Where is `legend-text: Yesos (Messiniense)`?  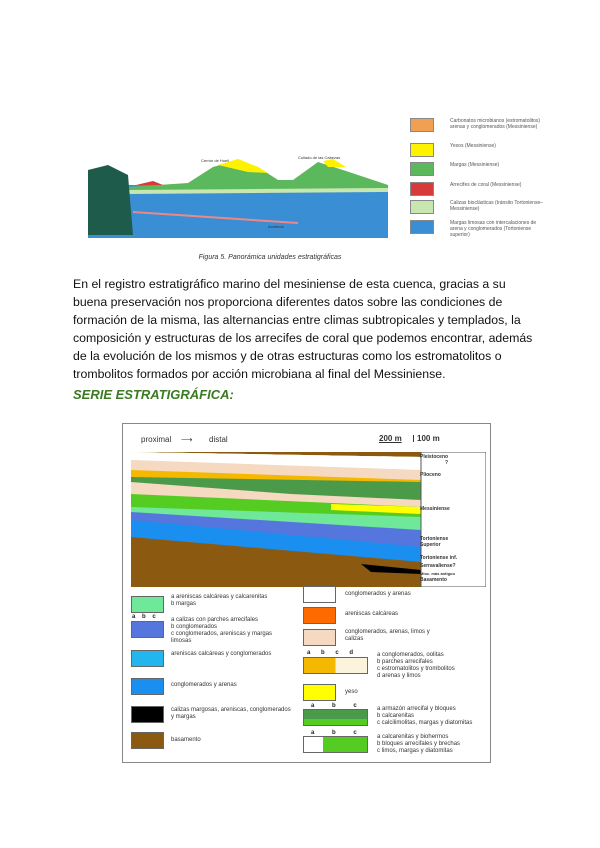
legend-text: Yesos (Messiniense) is located at coordinates (473, 146).